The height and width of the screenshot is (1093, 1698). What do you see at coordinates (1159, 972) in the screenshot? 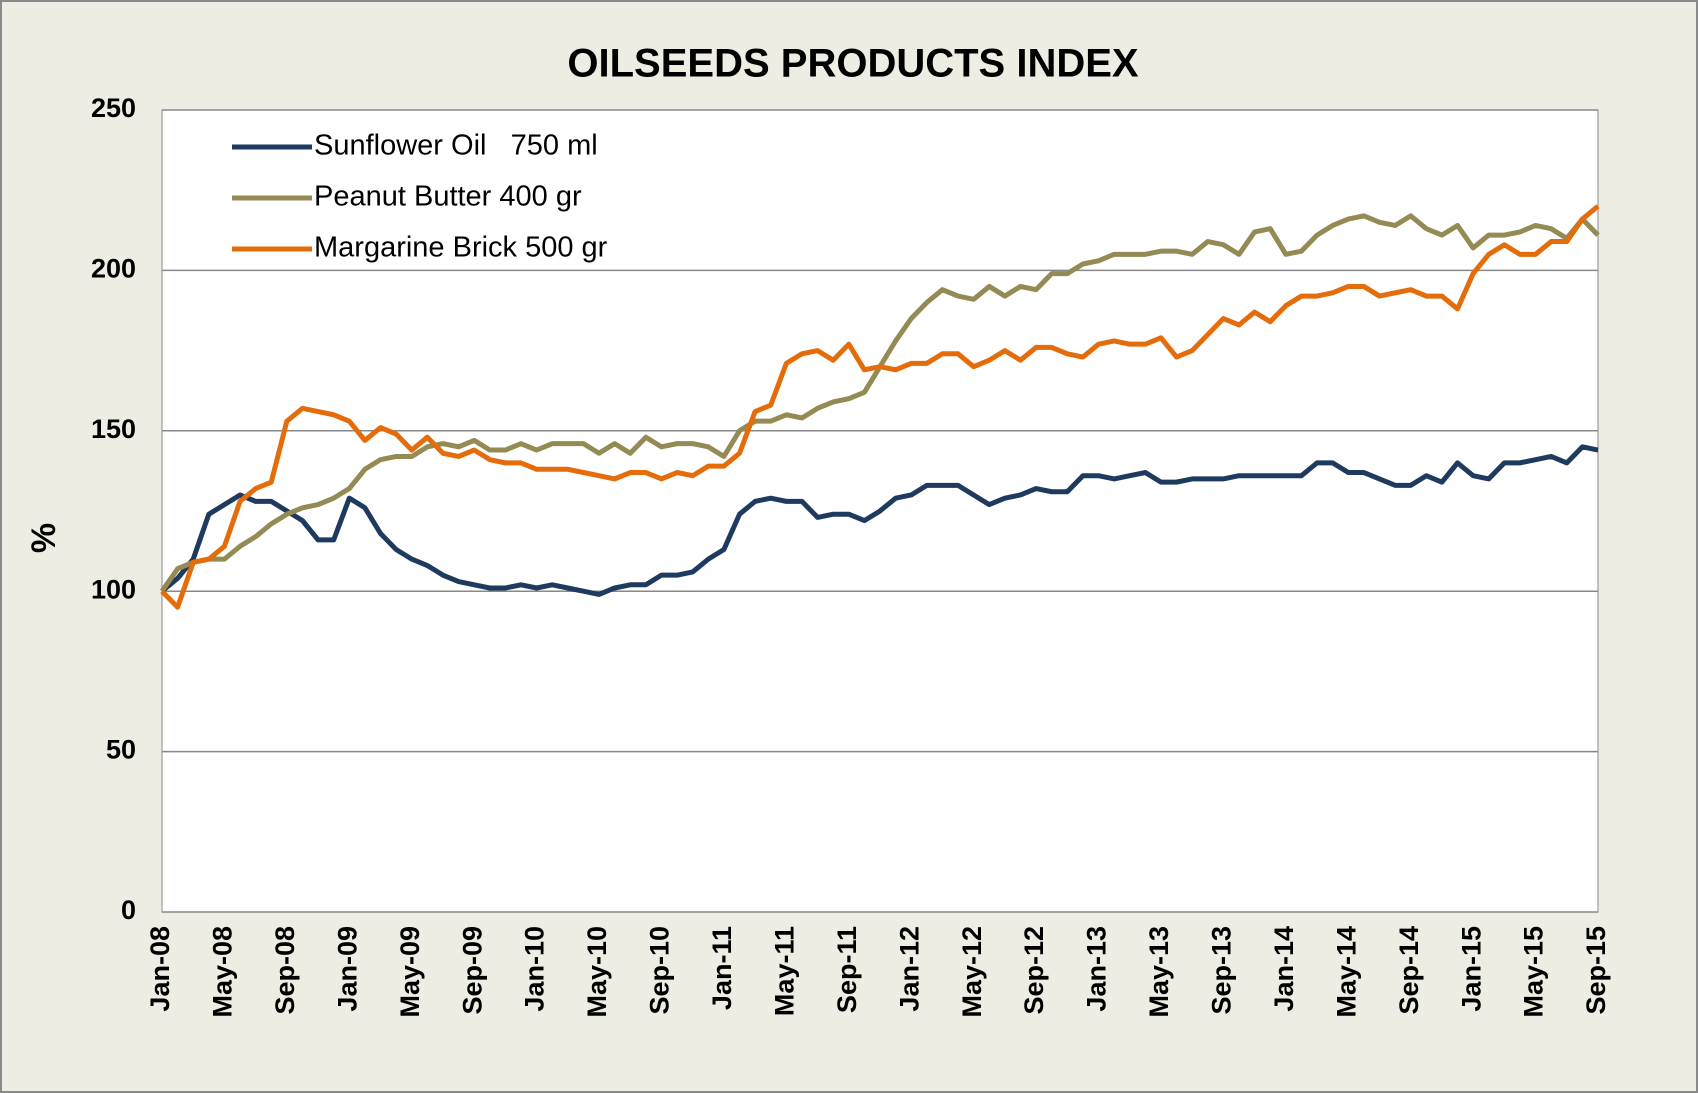
I see `x-tick-label: May-13` at bounding box center [1159, 972].